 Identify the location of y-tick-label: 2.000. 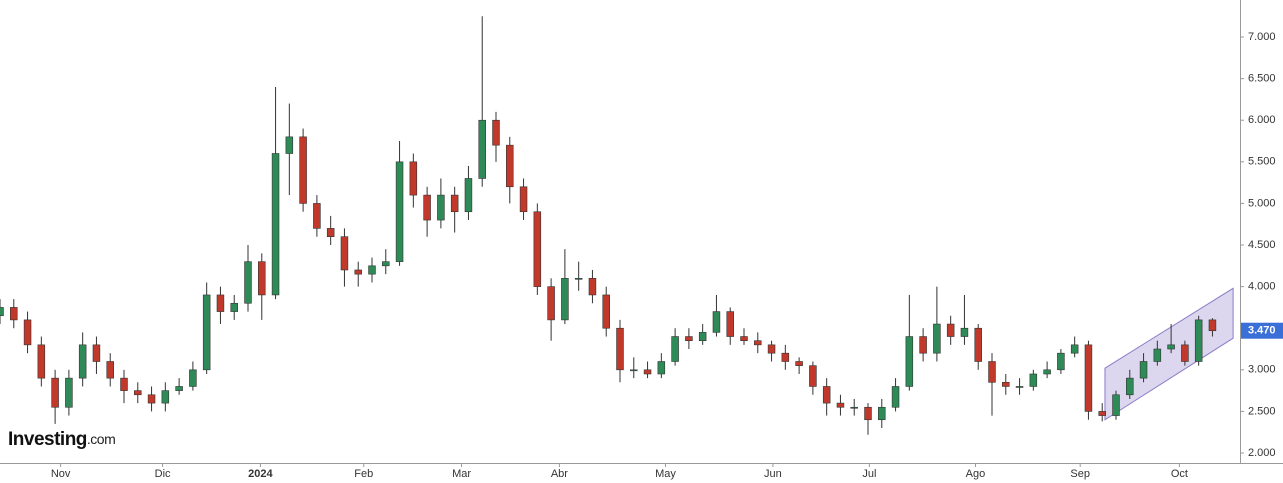
(1262, 453).